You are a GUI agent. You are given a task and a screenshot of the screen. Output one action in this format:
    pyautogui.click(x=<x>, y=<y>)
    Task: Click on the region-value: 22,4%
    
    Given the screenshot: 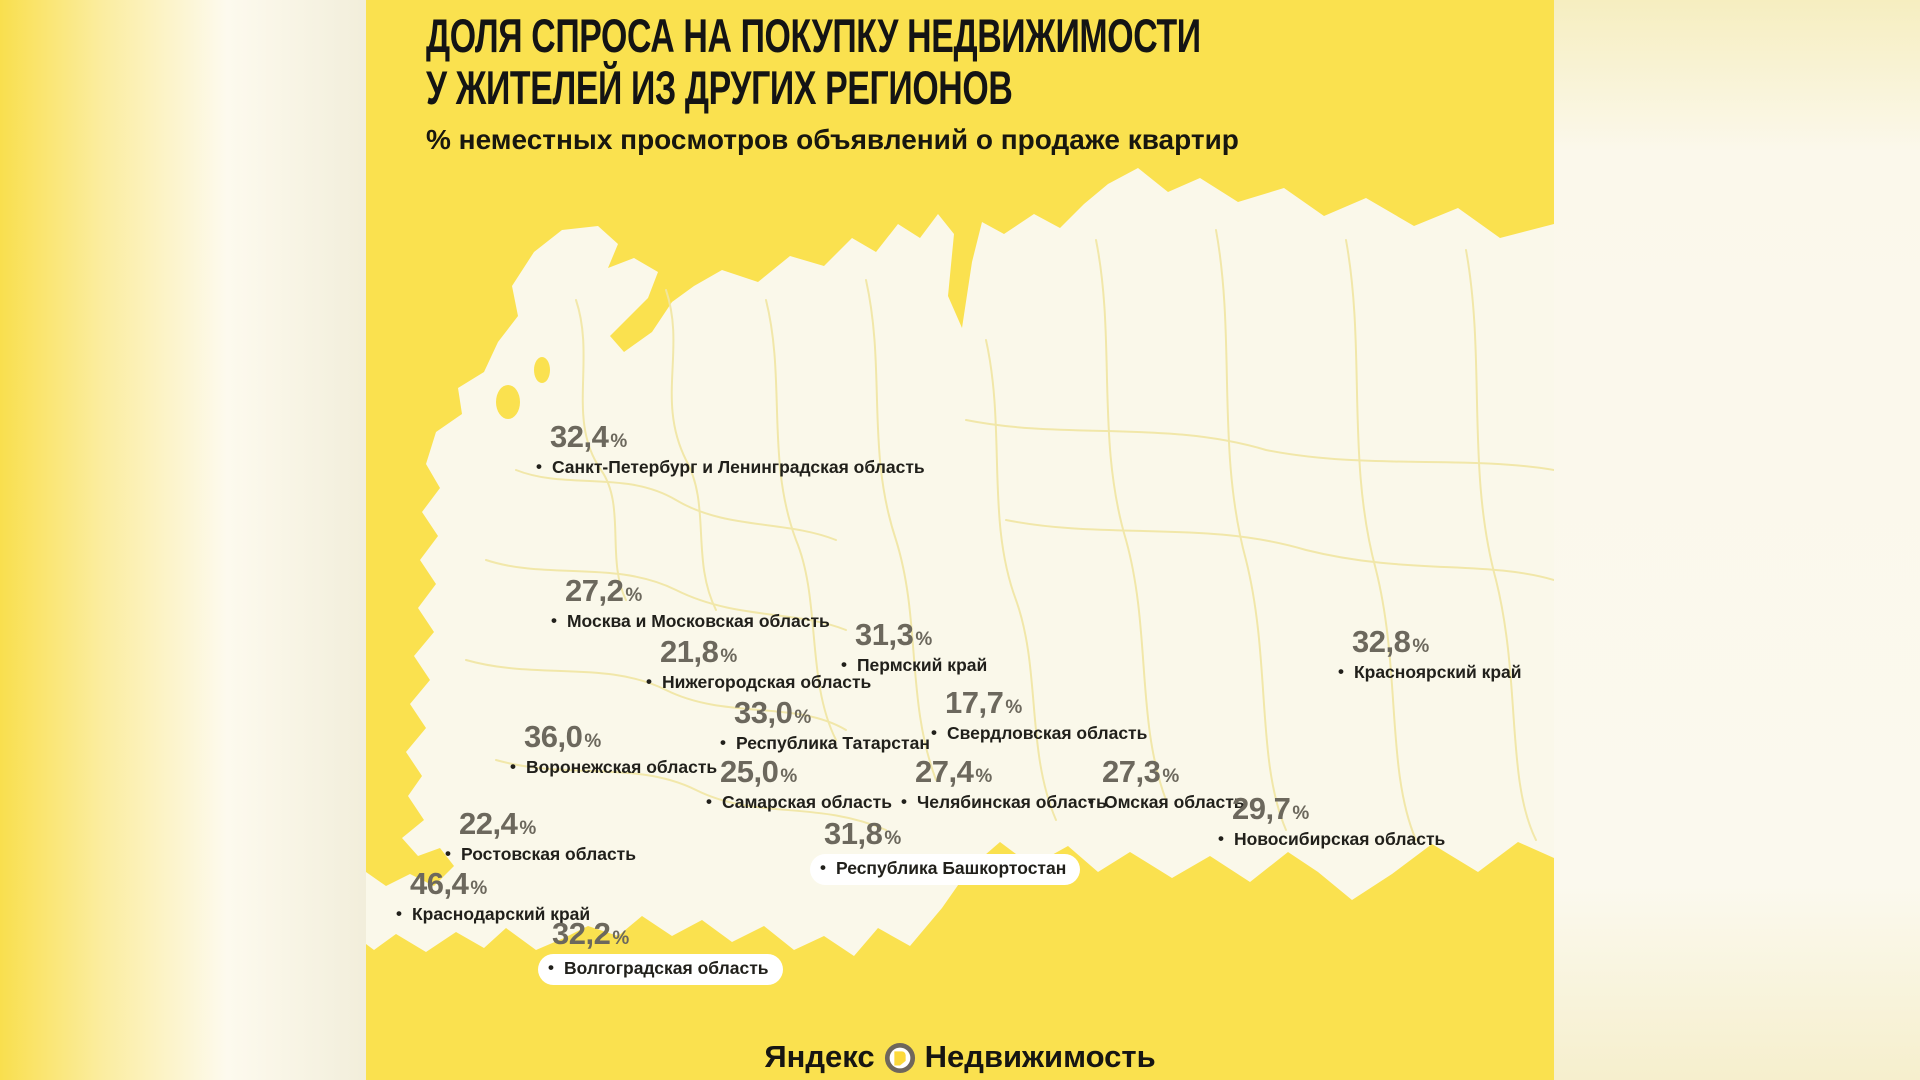 What is the action you would take?
    pyautogui.click(x=497, y=823)
    